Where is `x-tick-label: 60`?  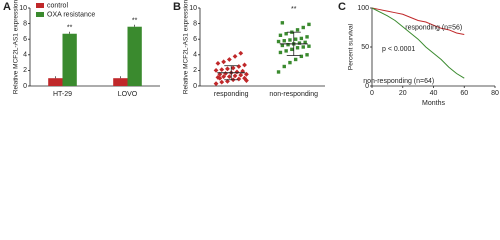
x-tick-label: 60 is located at coordinates (464, 93).